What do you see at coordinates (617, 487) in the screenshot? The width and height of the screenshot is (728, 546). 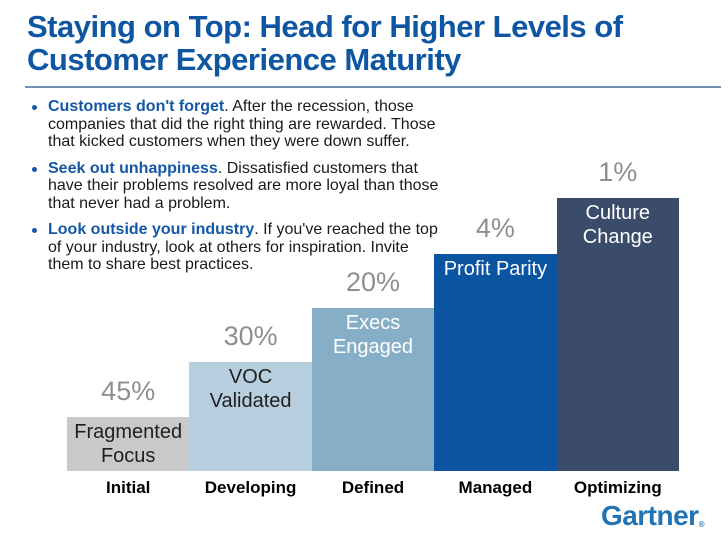 I see `axis-label-optimizing: Optimizing` at bounding box center [617, 487].